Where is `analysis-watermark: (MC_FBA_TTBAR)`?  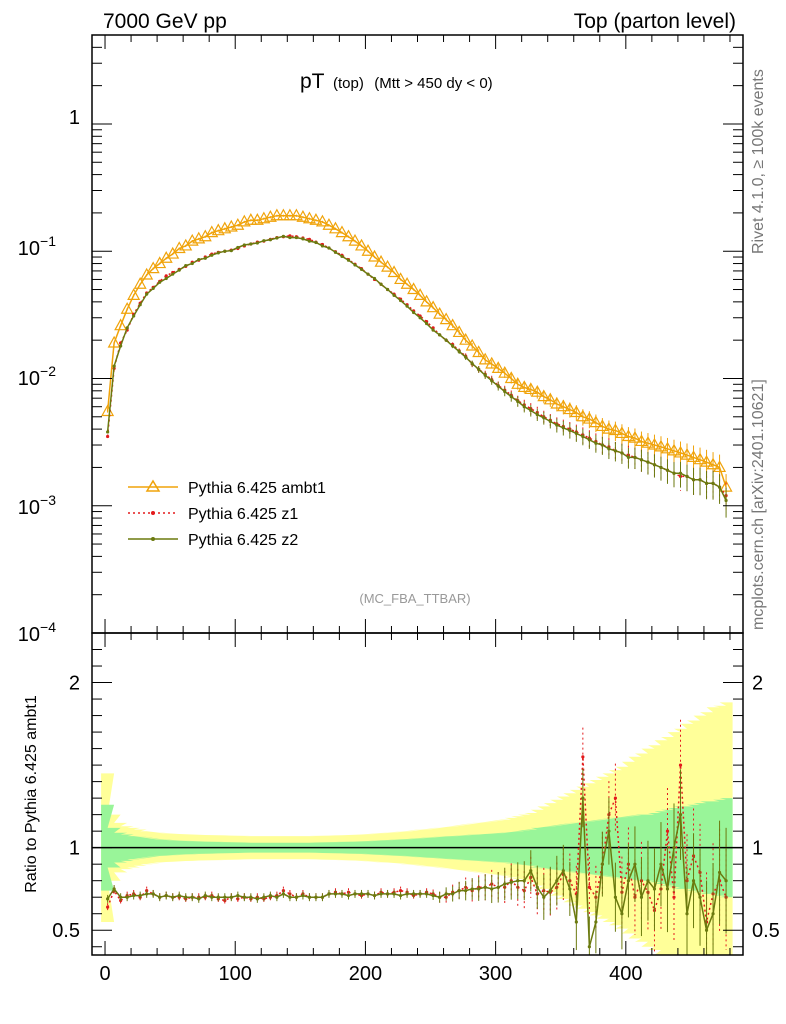 analysis-watermark: (MC_FBA_TTBAR) is located at coordinates (414, 598).